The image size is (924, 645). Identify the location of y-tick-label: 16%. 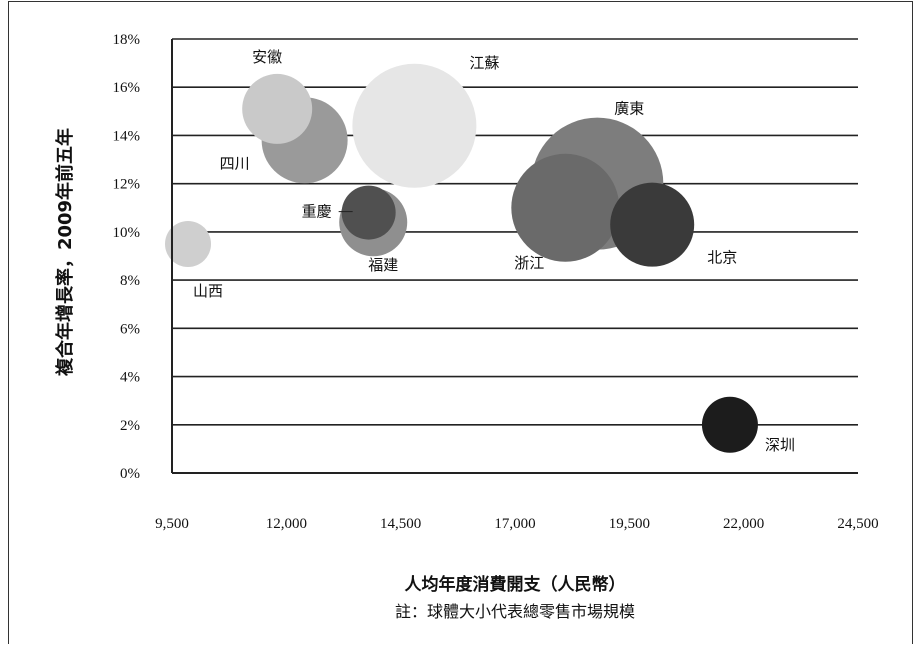
(127, 88).